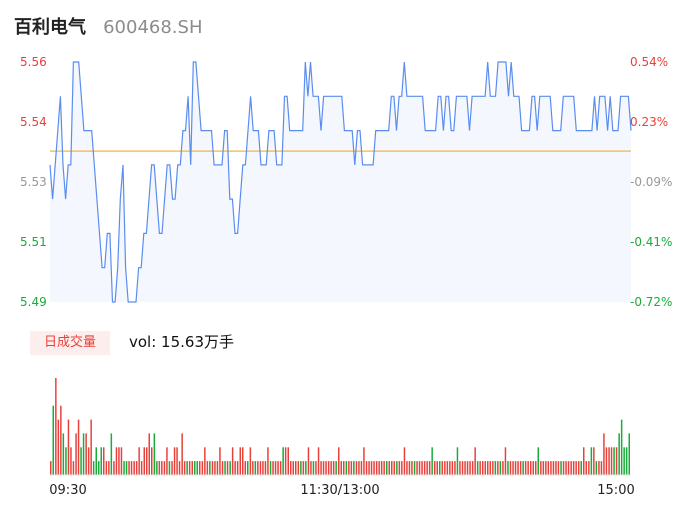 The width and height of the screenshot is (686, 524). What do you see at coordinates (50, 27) in the screenshot?
I see `stock-name: 百利电气` at bounding box center [50, 27].